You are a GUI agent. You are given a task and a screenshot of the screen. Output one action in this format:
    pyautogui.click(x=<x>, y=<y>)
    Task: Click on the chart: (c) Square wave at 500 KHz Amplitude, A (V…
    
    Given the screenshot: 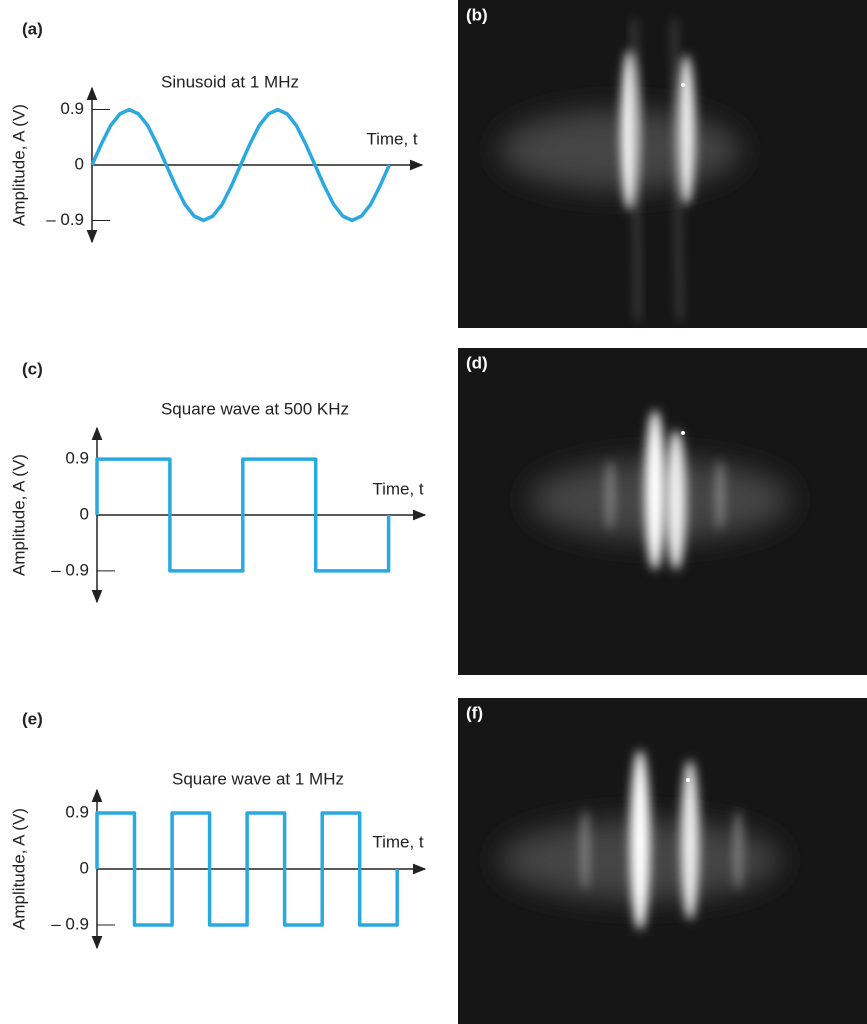 What is the action you would take?
    pyautogui.click(x=218, y=481)
    